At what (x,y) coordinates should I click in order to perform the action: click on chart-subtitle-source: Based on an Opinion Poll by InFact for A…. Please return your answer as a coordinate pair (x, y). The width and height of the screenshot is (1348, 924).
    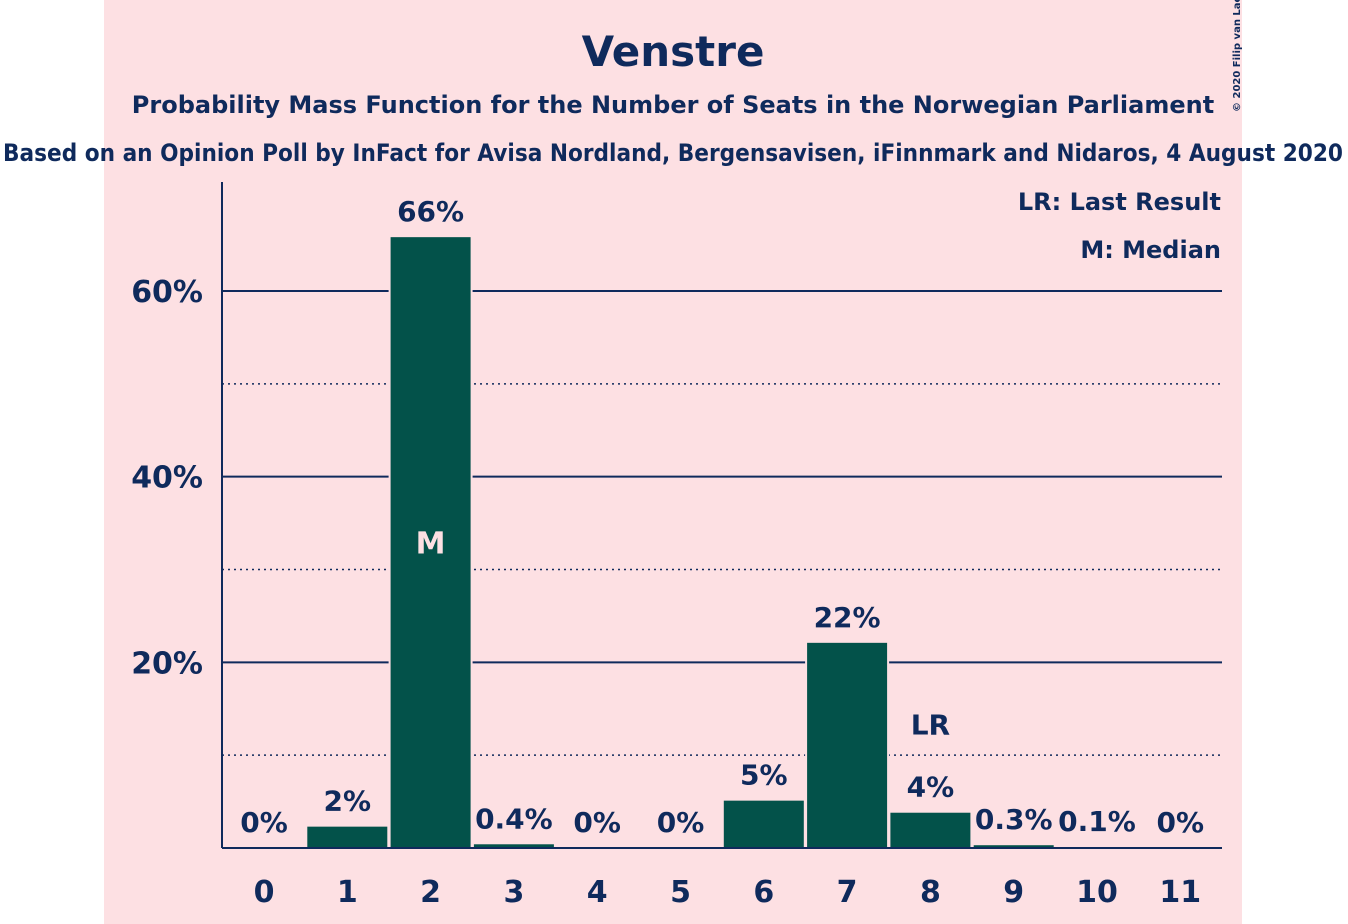
    Looking at the image, I should click on (673, 153).